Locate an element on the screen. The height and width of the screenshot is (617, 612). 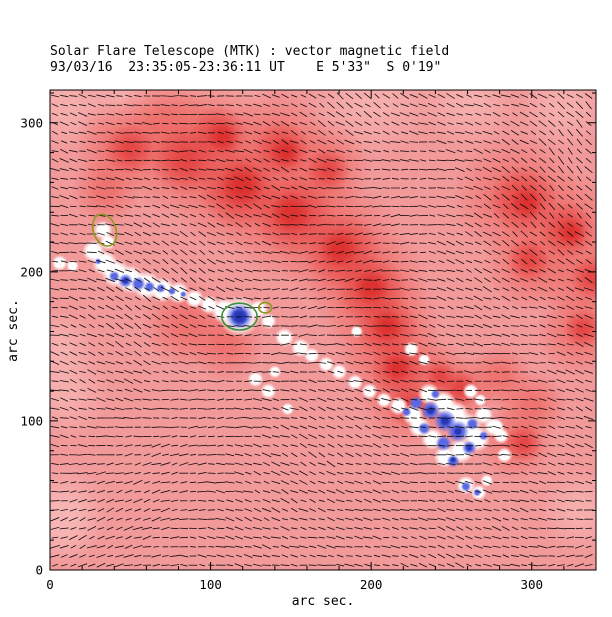
y-axis-label: arc sec. is located at coordinates (13, 330).